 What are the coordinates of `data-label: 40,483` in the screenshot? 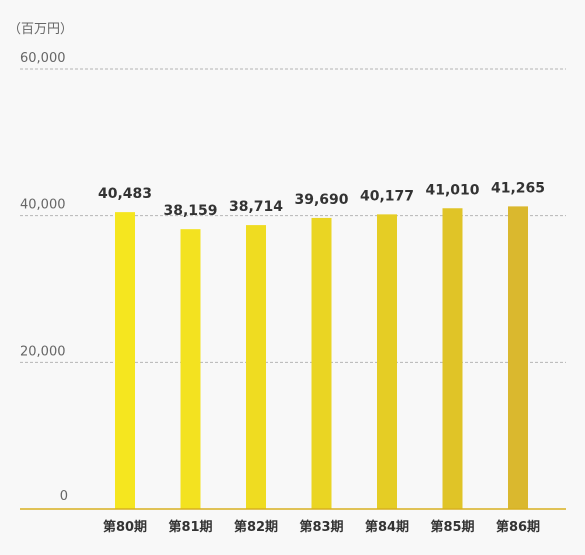 It's located at (125, 194).